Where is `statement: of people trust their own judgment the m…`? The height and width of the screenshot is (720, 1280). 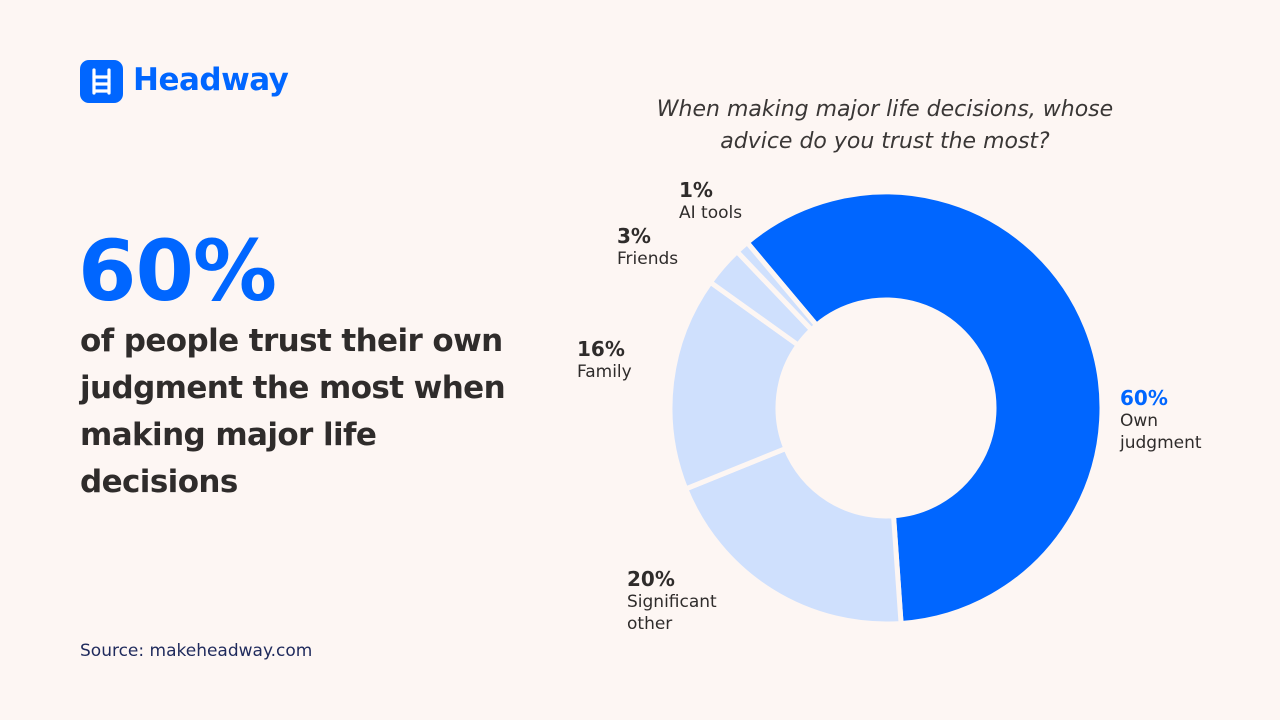
statement: of people trust their own judgment the m… is located at coordinates (293, 411).